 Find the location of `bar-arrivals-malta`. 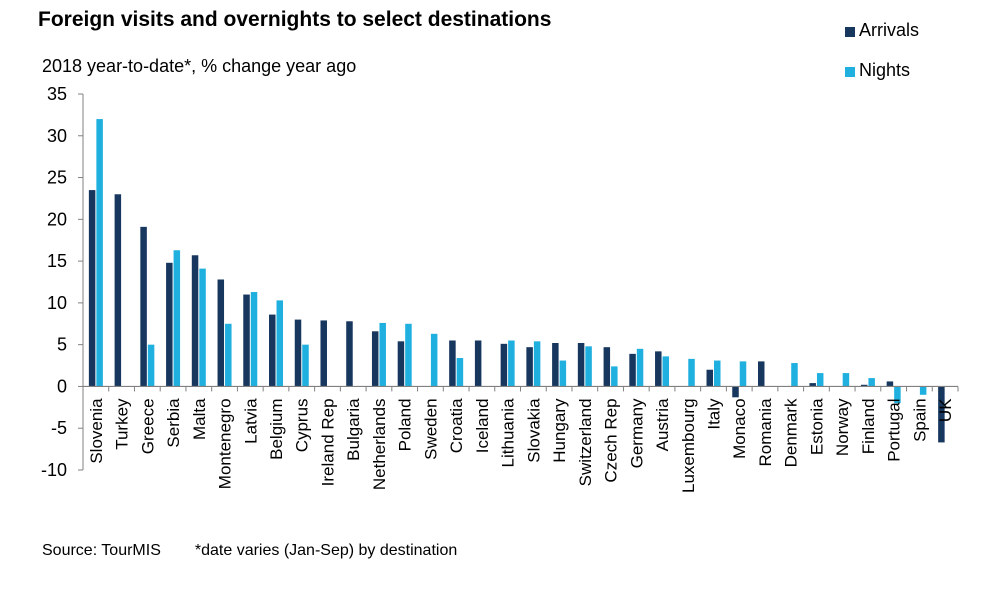

bar-arrivals-malta is located at coordinates (195, 321).